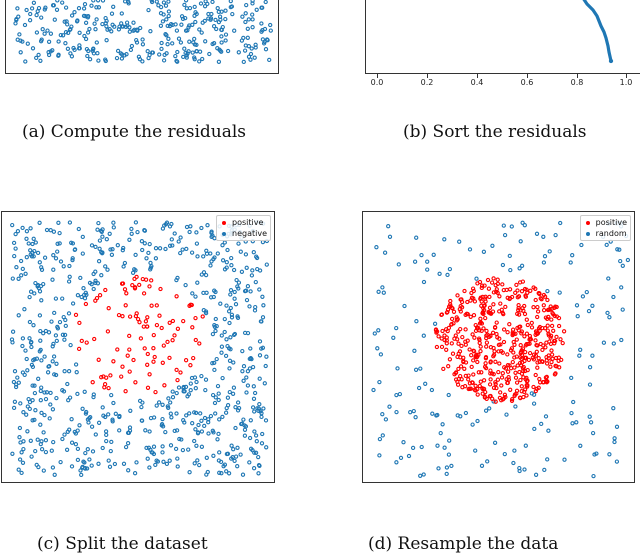 The width and height of the screenshot is (640, 556). I want to click on caption-d: (d) Resample the data, so click(463, 544).